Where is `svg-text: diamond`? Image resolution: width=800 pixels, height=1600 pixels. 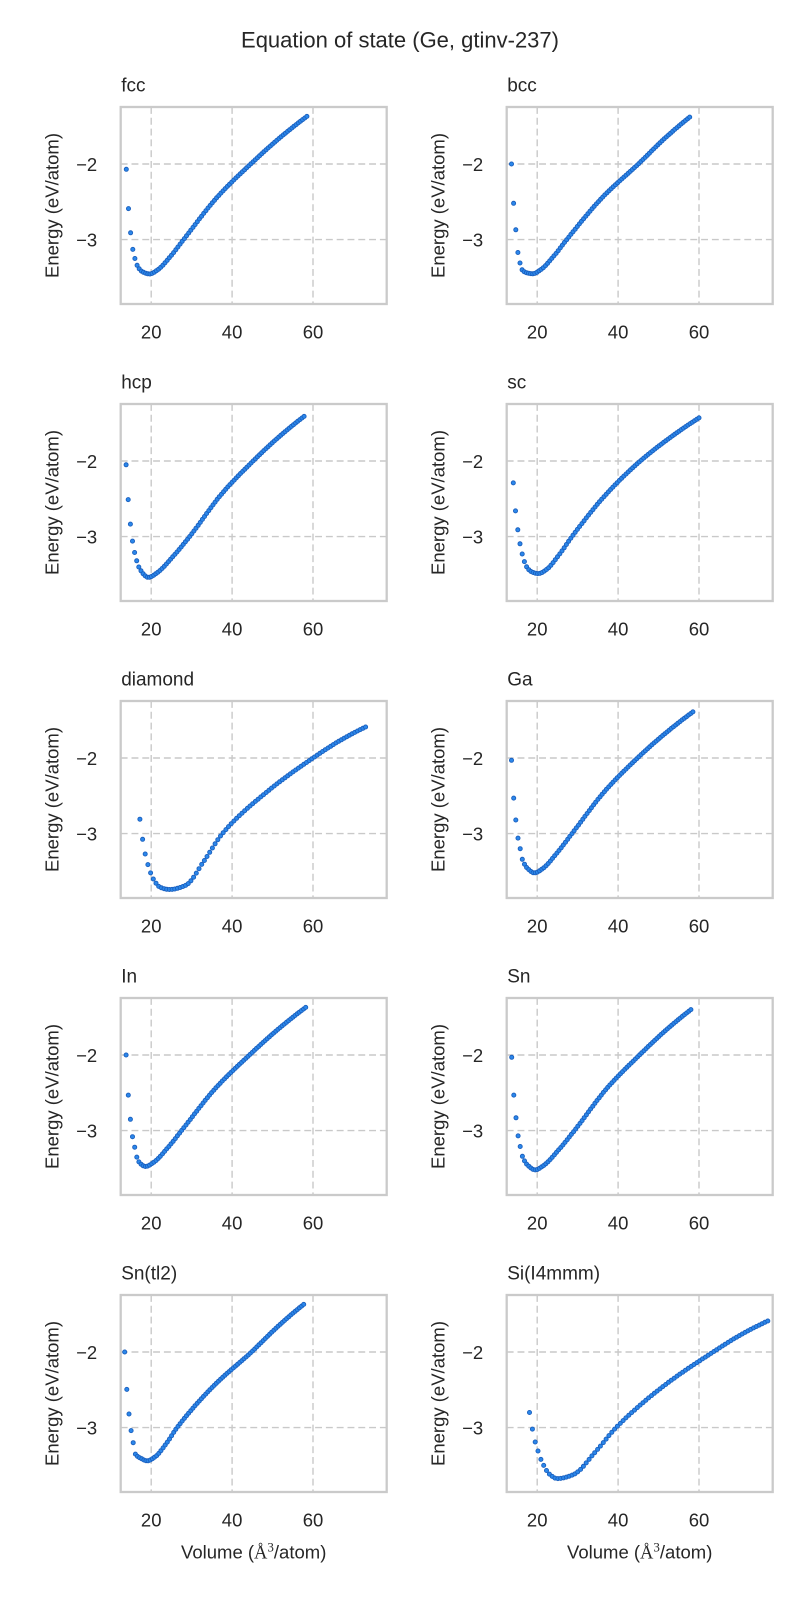 svg-text: diamond is located at coordinates (157, 680).